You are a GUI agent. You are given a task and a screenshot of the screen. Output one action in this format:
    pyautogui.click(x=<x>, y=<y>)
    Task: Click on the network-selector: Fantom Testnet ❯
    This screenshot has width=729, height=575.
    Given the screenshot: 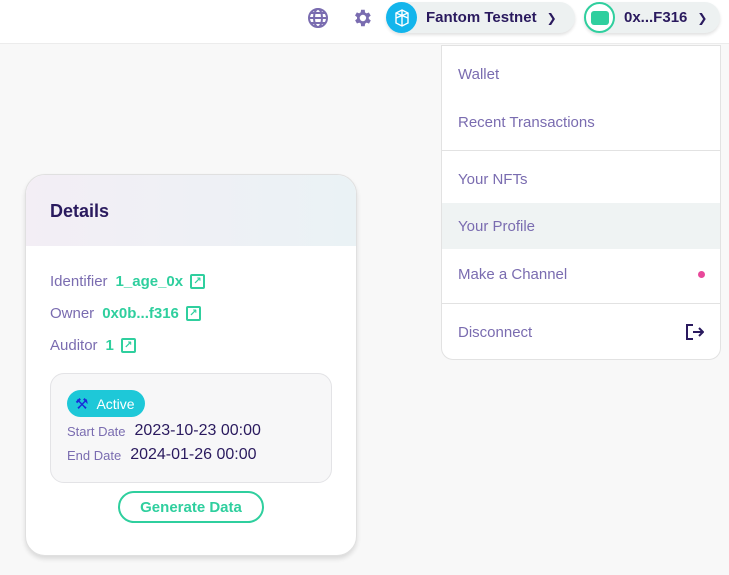 What is the action you would take?
    pyautogui.click(x=480, y=17)
    